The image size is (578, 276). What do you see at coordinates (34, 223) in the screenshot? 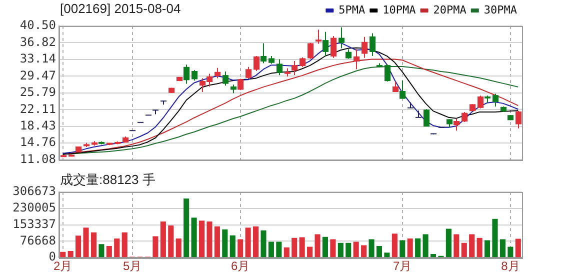
I see `y-tick-label: 153337` at bounding box center [34, 223].